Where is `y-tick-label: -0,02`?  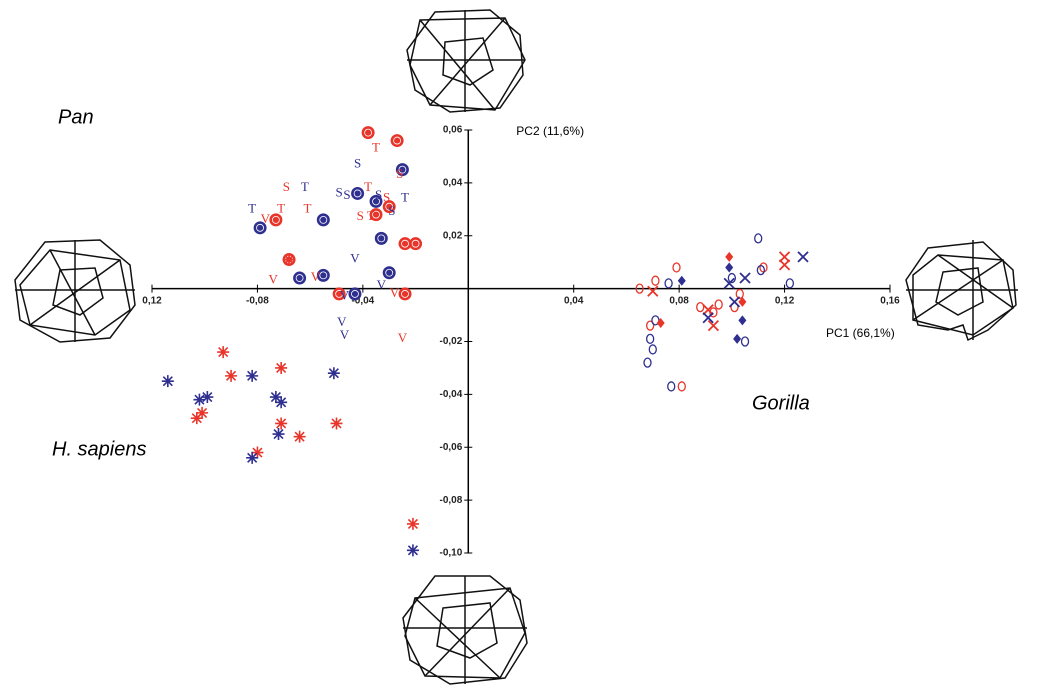 y-tick-label: -0,02 is located at coordinates (450, 341).